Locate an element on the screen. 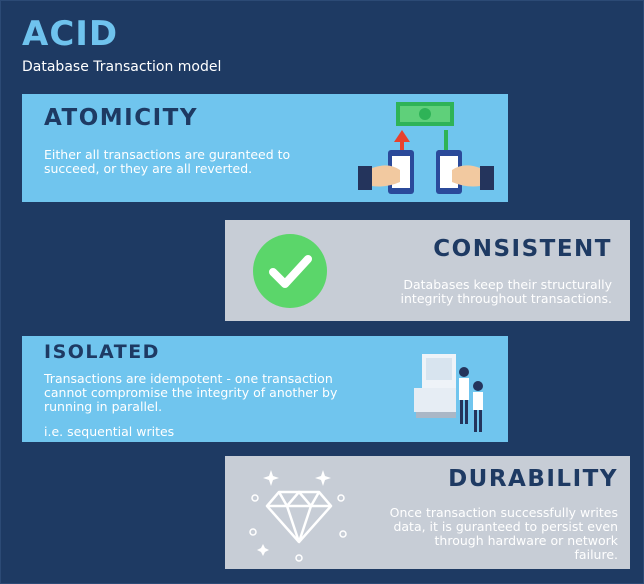  queue-people-icon is located at coordinates (448, 393).